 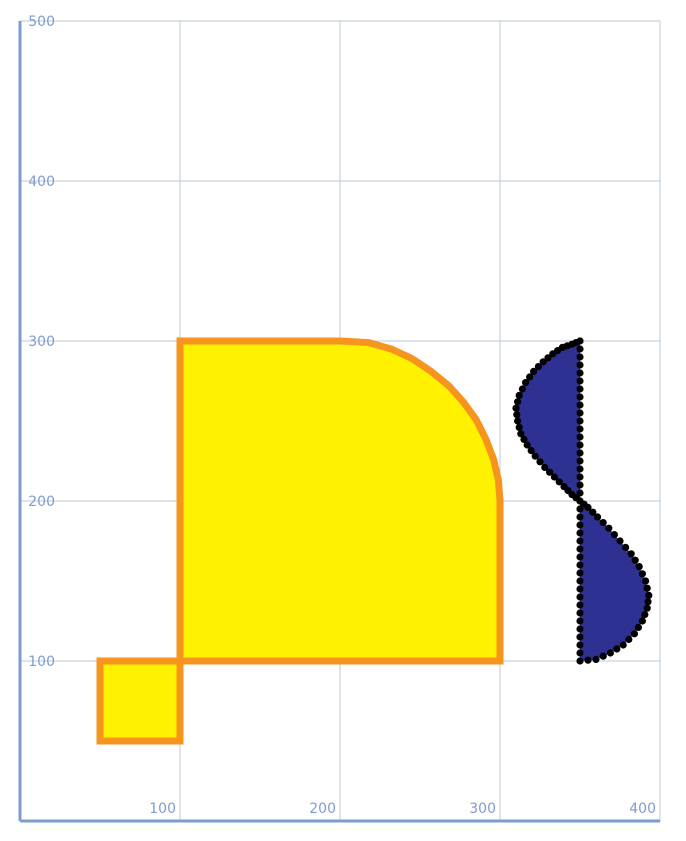 What do you see at coordinates (41, 342) in the screenshot?
I see `y-tick-label: 300` at bounding box center [41, 342].